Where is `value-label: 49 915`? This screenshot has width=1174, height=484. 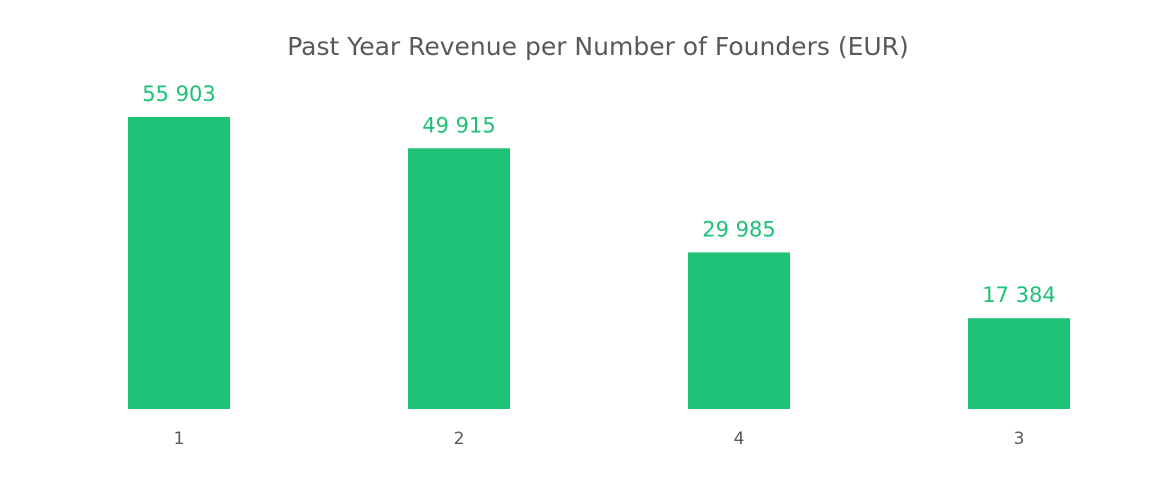
value-label: 49 915 is located at coordinates (458, 125).